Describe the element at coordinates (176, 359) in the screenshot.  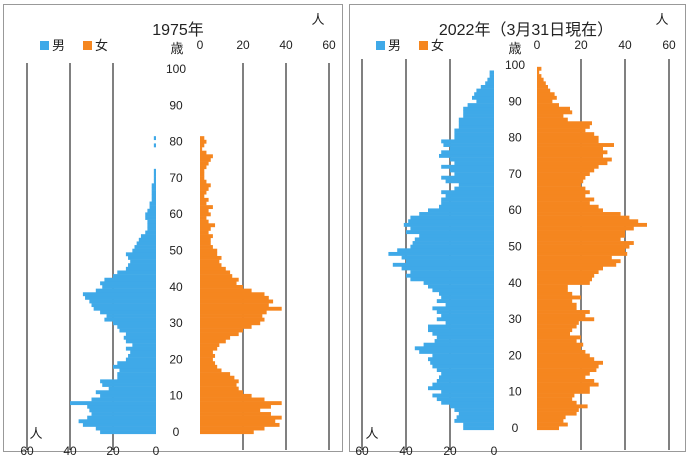
I see `age-tick-20: 20` at that location.